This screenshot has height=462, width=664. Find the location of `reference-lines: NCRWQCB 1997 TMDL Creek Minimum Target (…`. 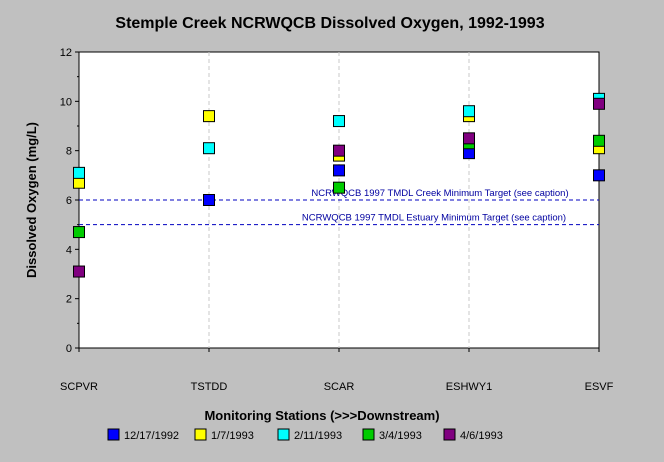

reference-lines: NCRWQCB 1997 TMDL Creek Minimum Target (… is located at coordinates (339, 207).